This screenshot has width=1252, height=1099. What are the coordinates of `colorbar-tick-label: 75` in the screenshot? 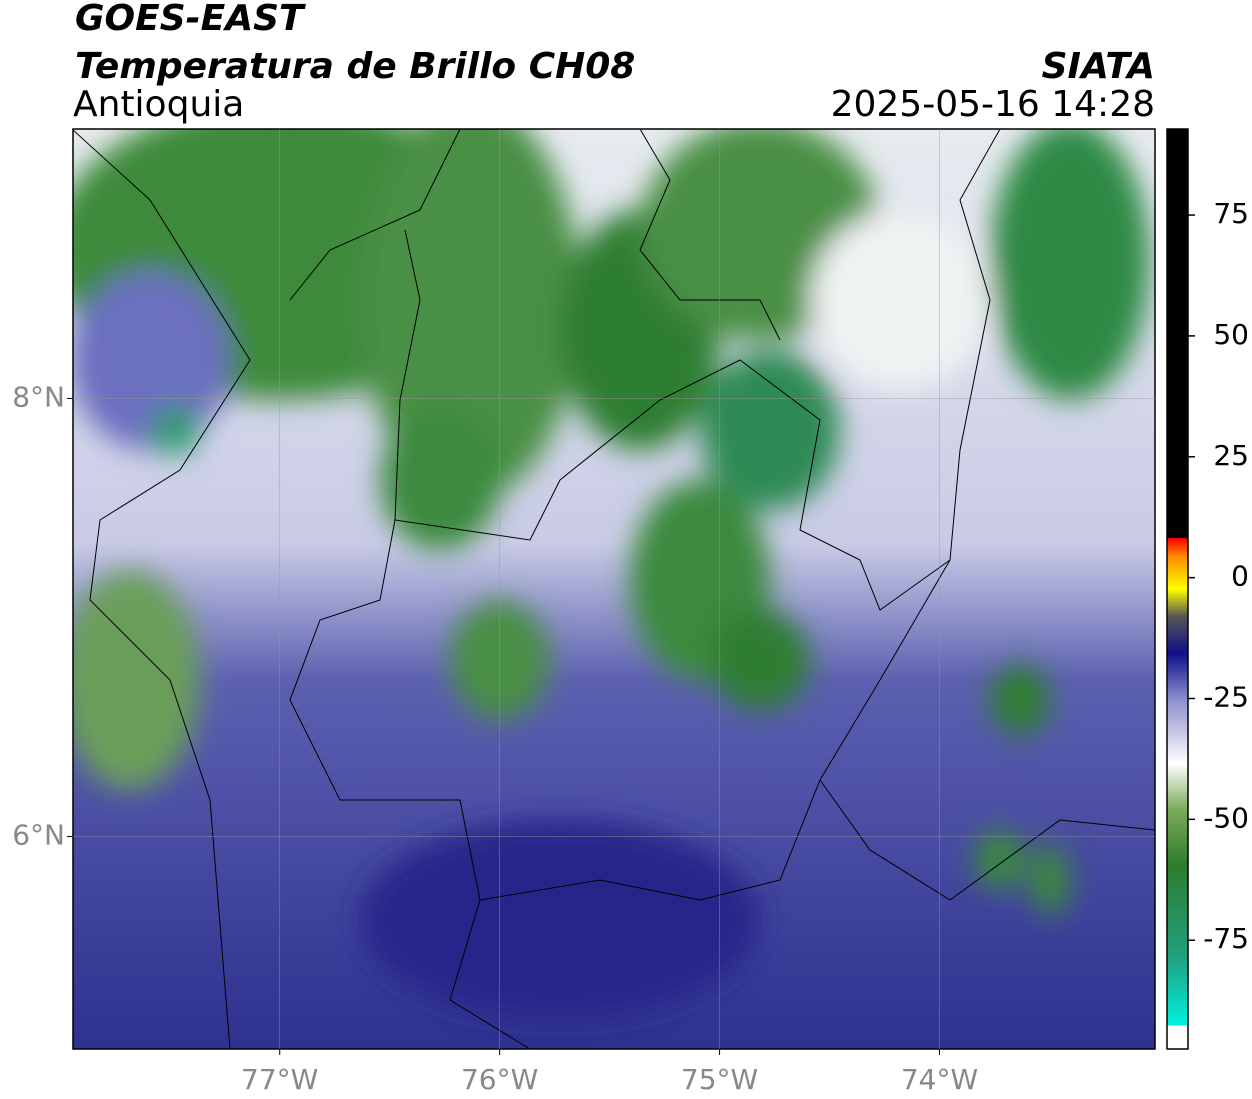 It's located at (1231, 213).